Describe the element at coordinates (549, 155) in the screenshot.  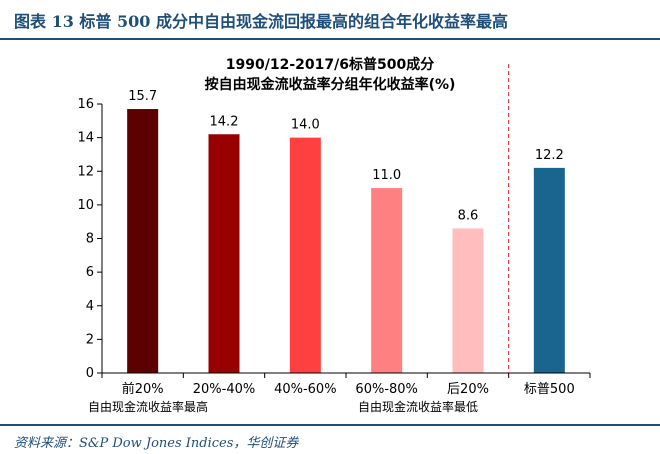
I see `data-label: 12.2` at that location.